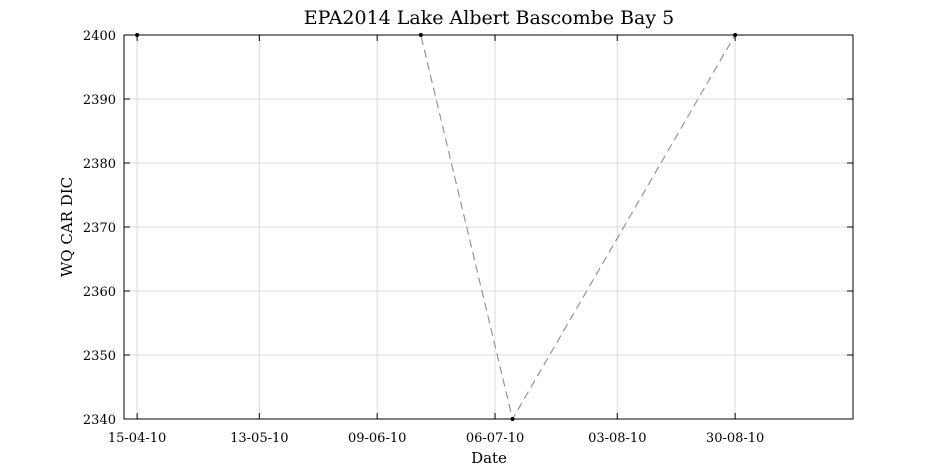 The image size is (945, 476). I want to click on y-axis-label: WQ CAR DIC, so click(67, 227).